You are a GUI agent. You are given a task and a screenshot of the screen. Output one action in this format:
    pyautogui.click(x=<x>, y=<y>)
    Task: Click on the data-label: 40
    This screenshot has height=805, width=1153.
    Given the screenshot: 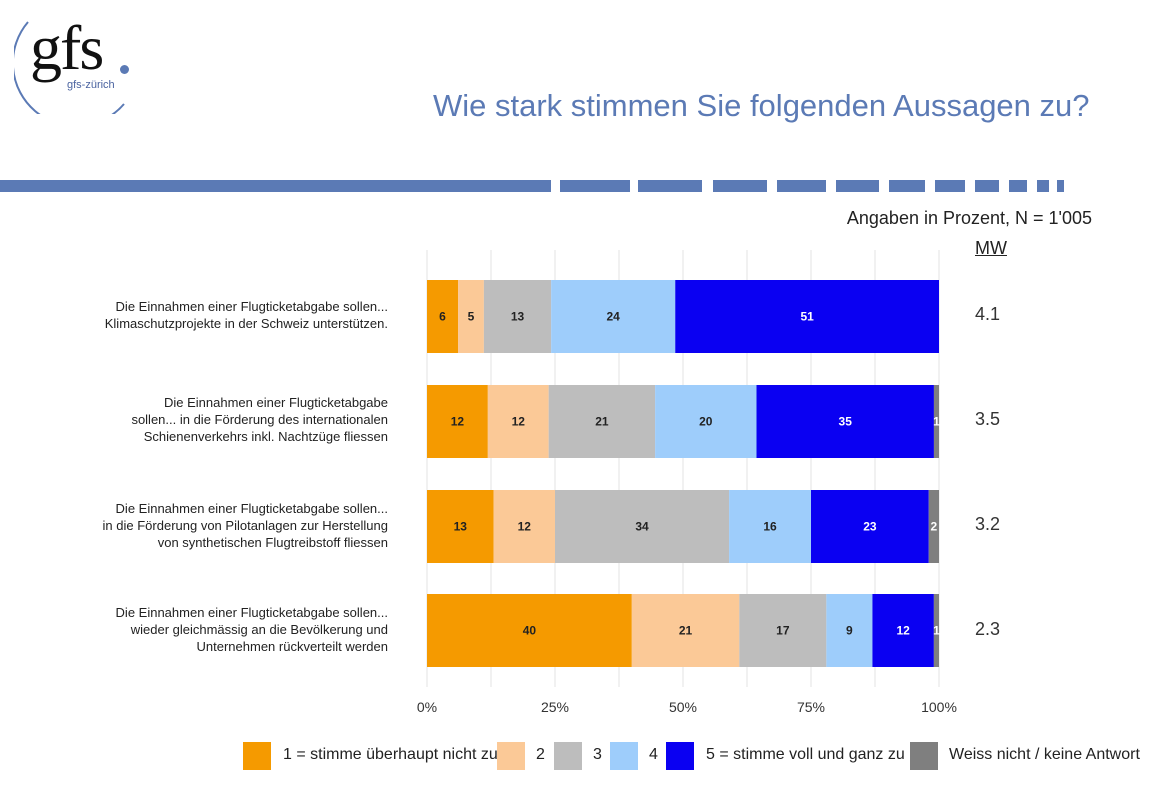 What is the action you would take?
    pyautogui.click(x=530, y=631)
    